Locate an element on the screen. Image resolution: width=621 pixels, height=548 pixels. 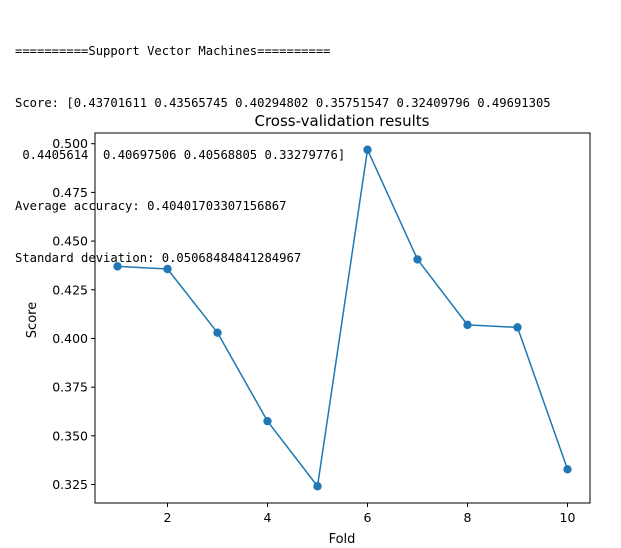
y-axis-ticks: 0.325 0.350 0.375 0.400 0.425 0.450 0.475 0.500 is located at coordinates (73, 314).